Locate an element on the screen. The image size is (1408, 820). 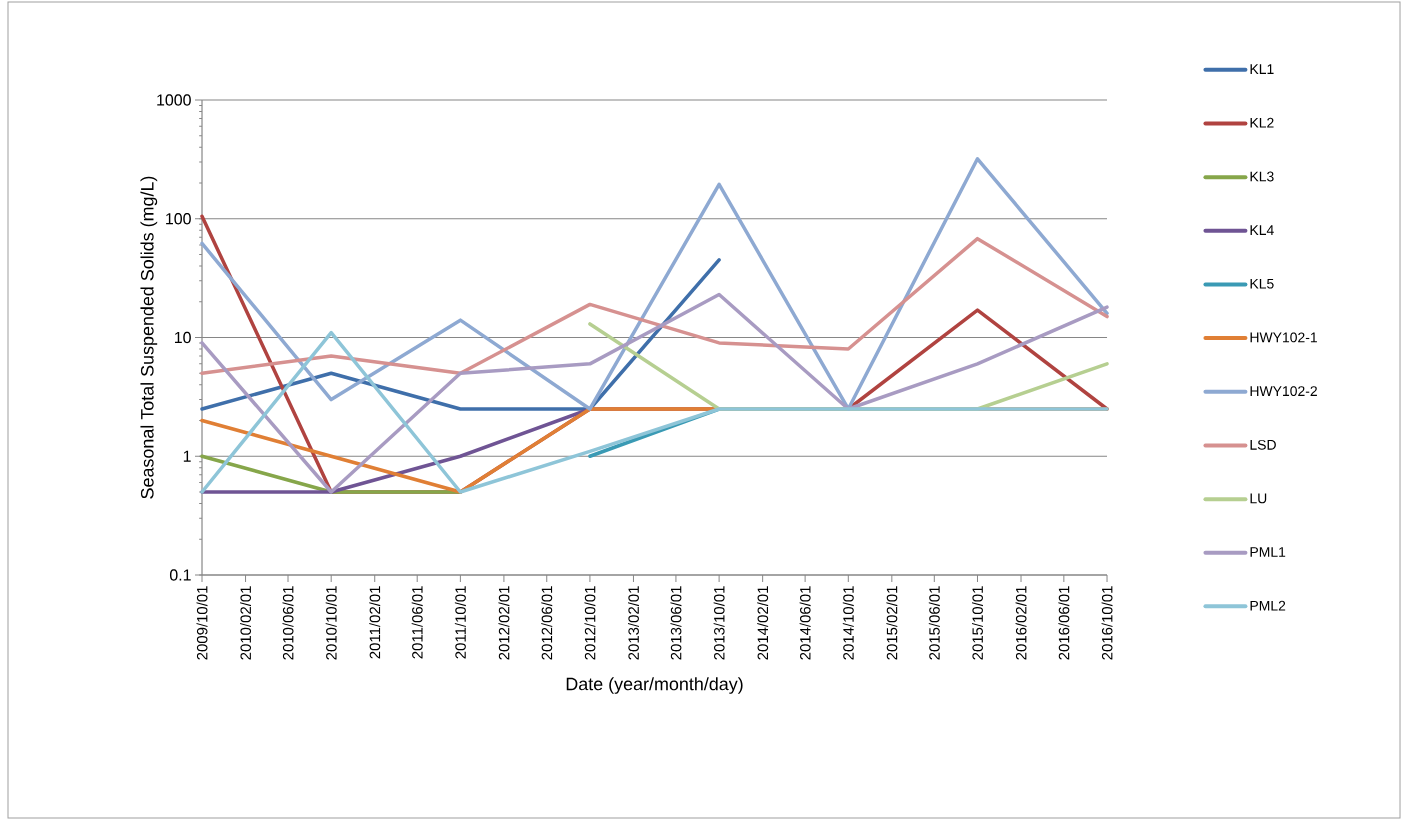
x-tick-label: 2011/06/01 is located at coordinates (417, 622).